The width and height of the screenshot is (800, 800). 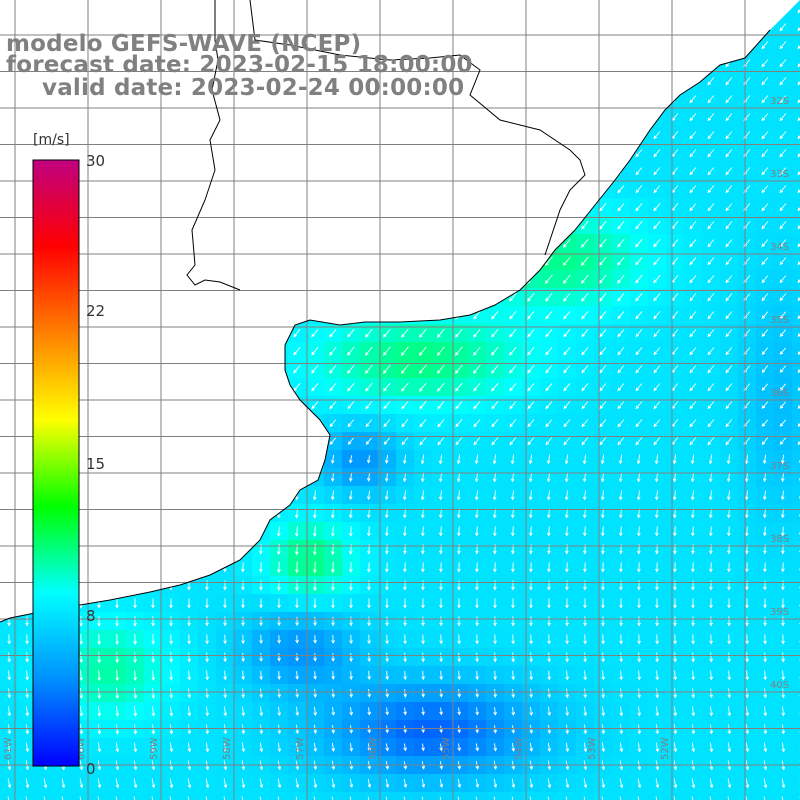 What do you see at coordinates (779, 393) in the screenshot?
I see `lat-label: 36S` at bounding box center [779, 393].